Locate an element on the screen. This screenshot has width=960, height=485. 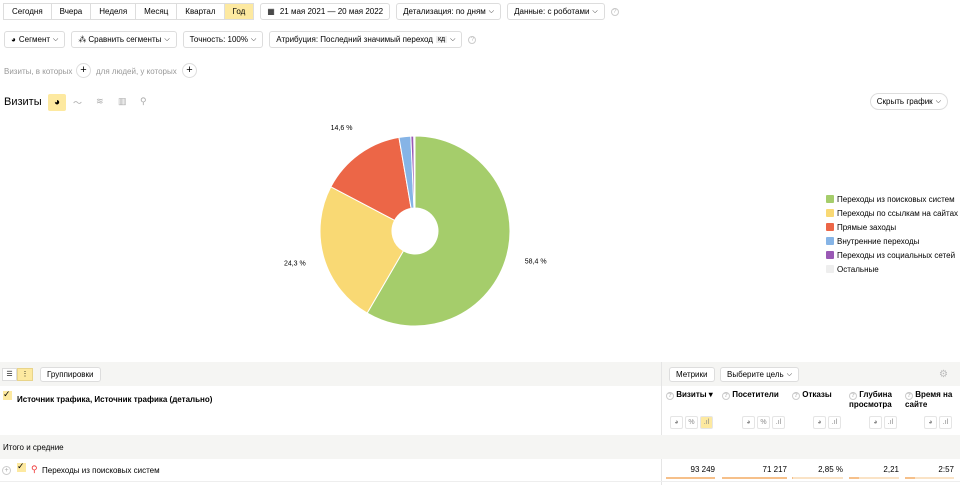
legend-item: Переходы из поисковых систем is located at coordinates (892, 199).